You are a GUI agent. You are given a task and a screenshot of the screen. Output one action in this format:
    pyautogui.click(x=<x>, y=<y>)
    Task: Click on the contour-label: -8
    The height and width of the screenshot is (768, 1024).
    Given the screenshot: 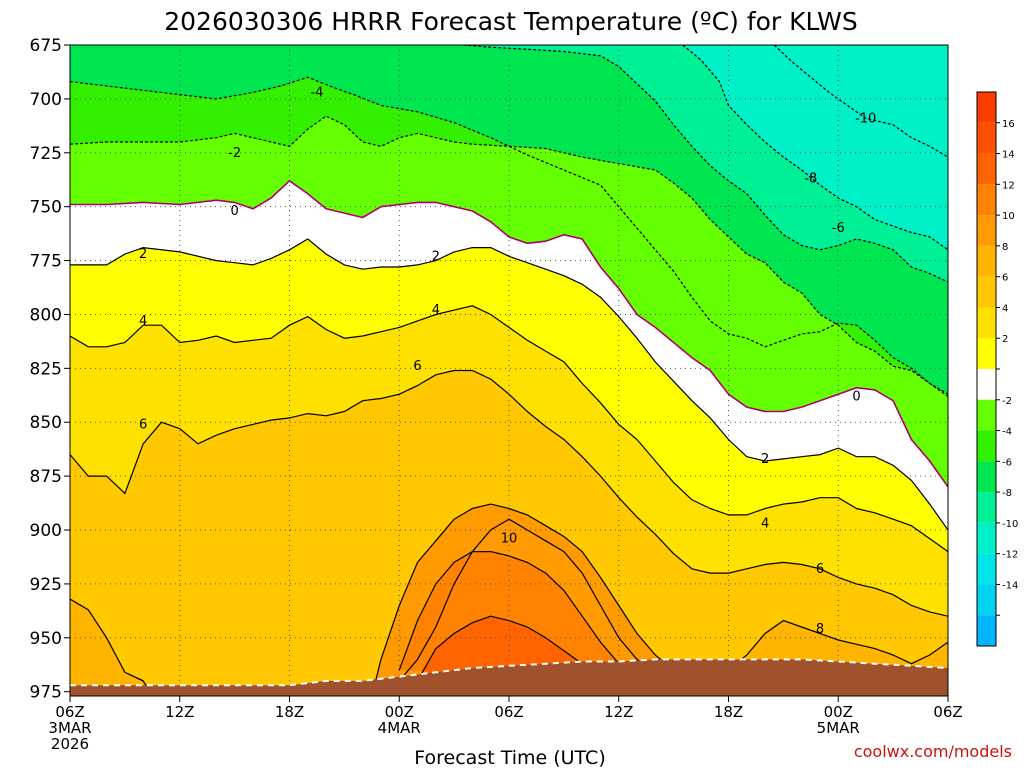 What is the action you would take?
    pyautogui.click(x=810, y=179)
    